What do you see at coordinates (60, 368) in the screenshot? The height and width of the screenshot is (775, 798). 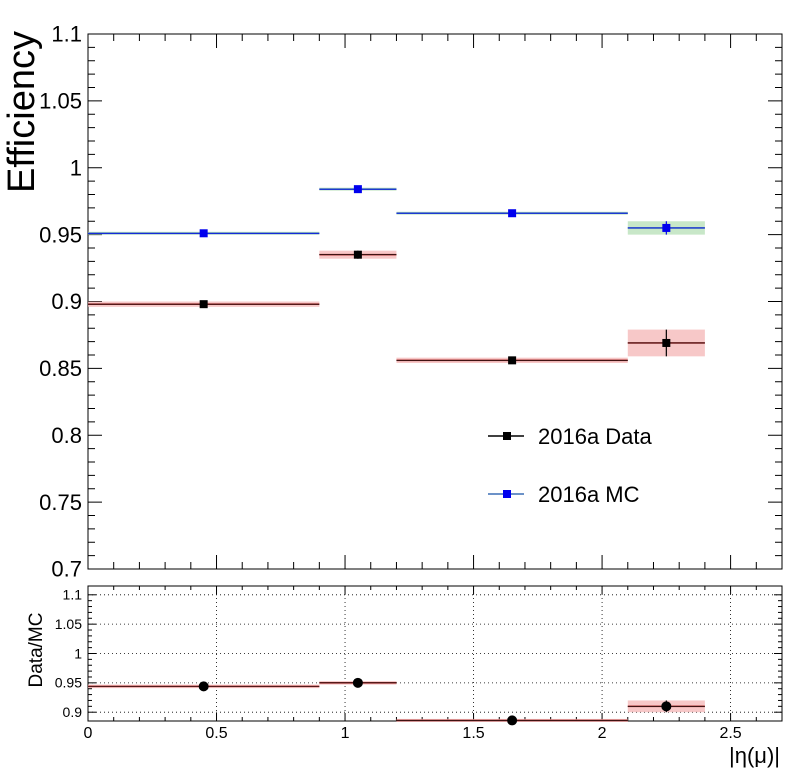 I see `main-y-tick-label: 0.85` at bounding box center [60, 368].